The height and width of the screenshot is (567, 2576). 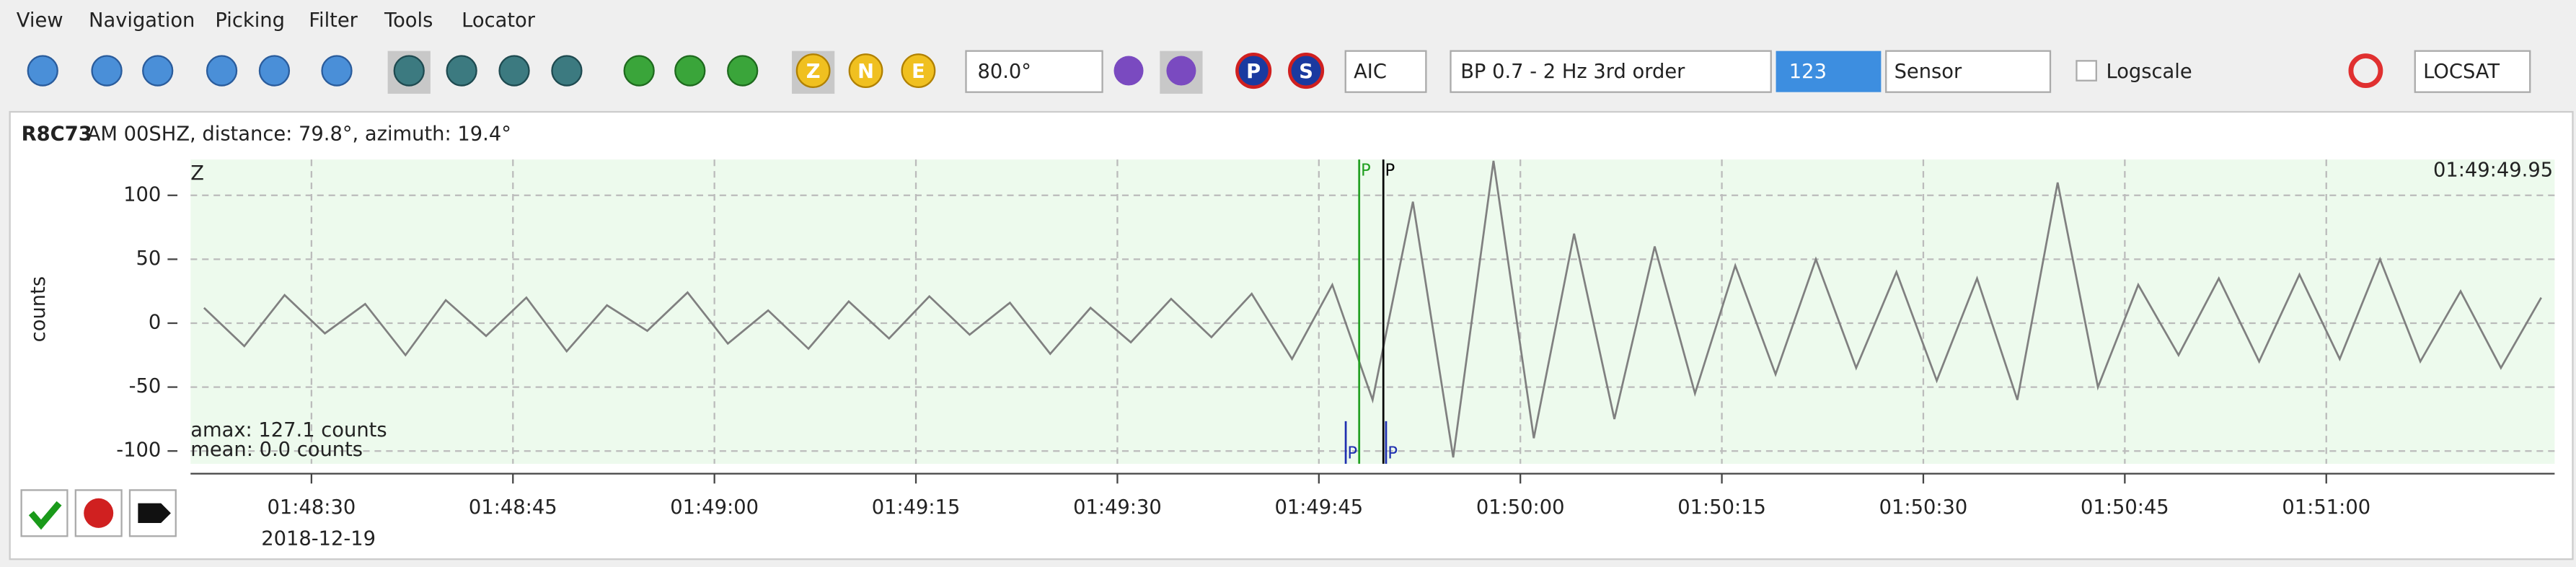 I want to click on reject-icon, so click(x=99, y=513).